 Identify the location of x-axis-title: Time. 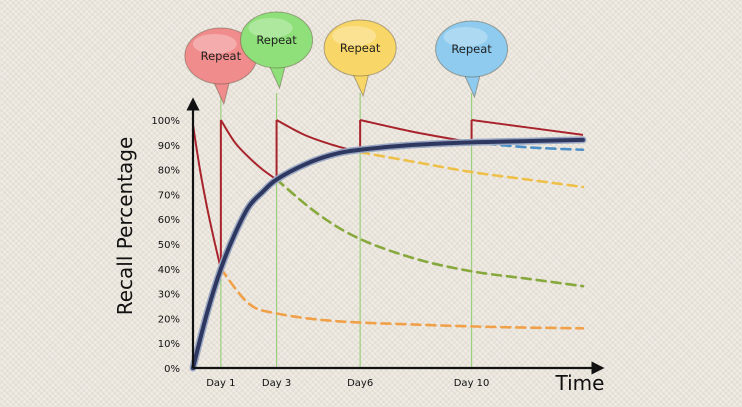
(580, 383).